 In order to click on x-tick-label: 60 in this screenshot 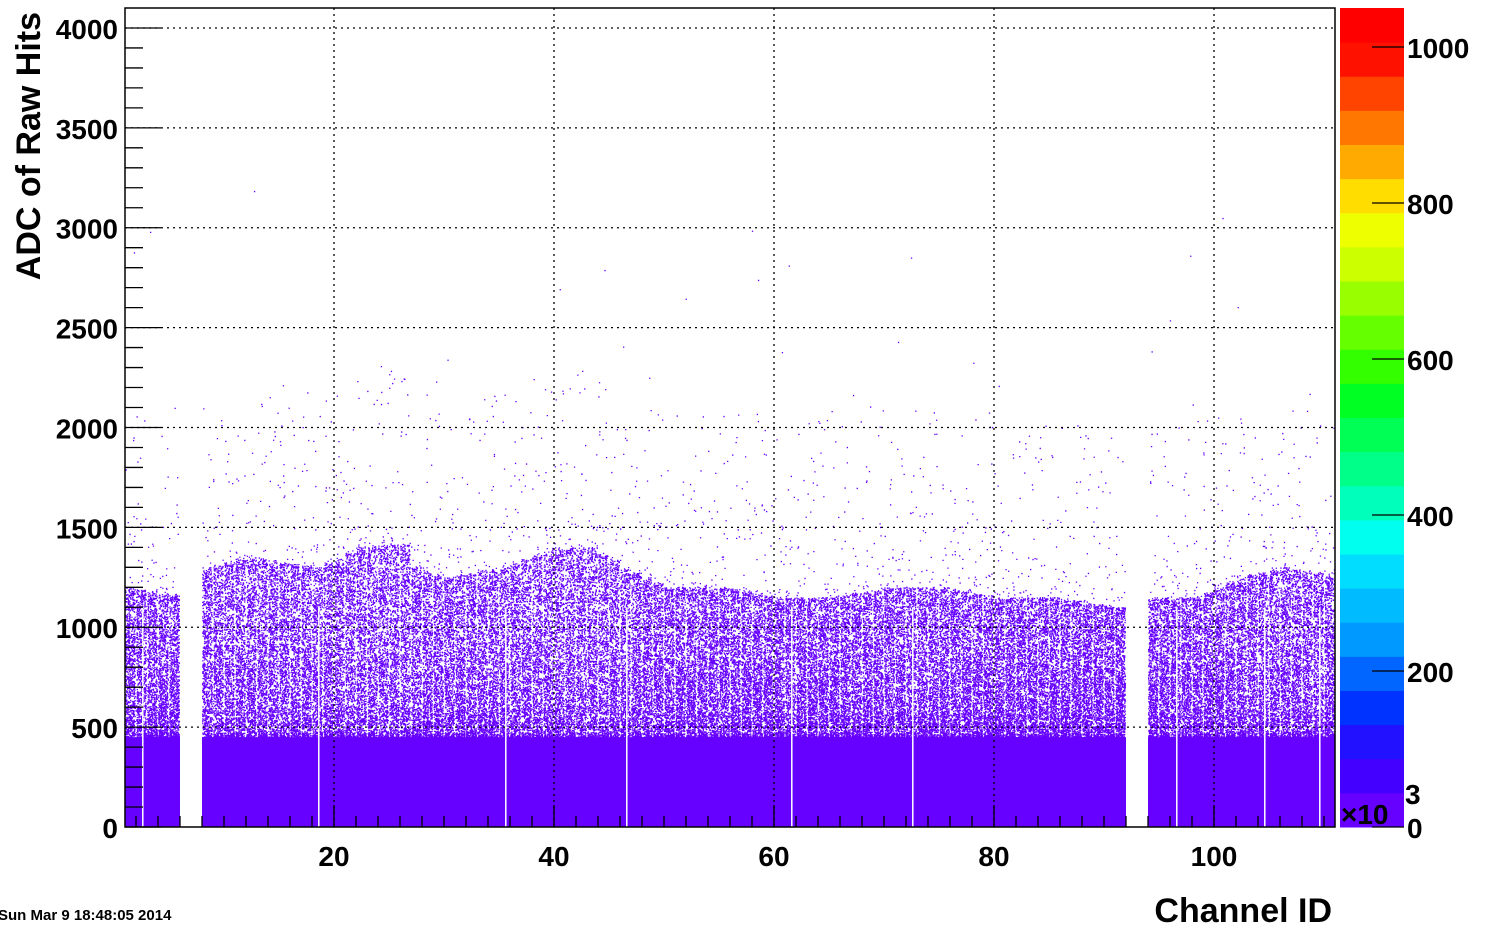, I will do `click(773, 856)`.